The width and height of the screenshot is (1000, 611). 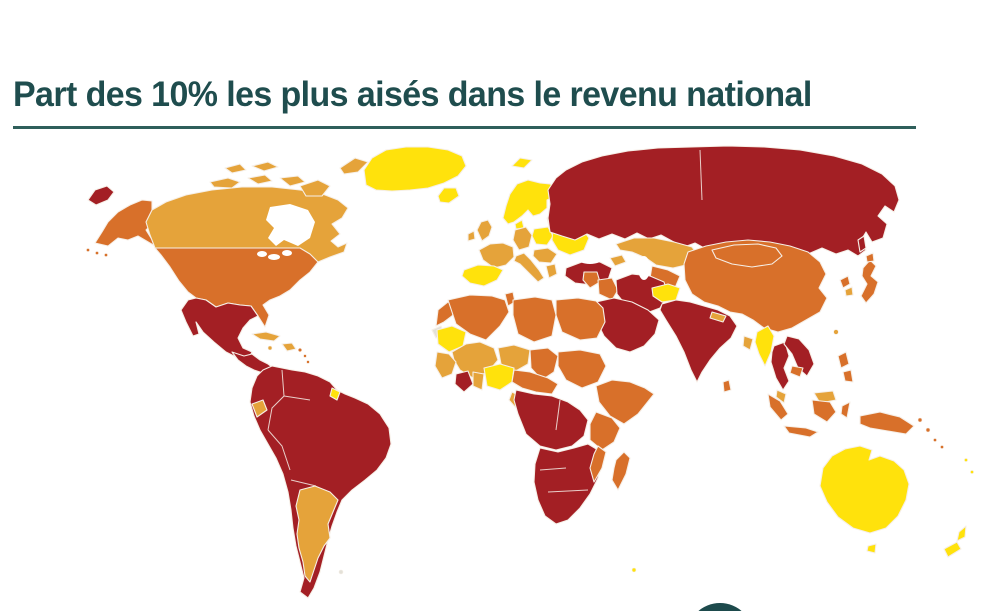 I want to click on country-hispaniola, so click(x=289, y=347).